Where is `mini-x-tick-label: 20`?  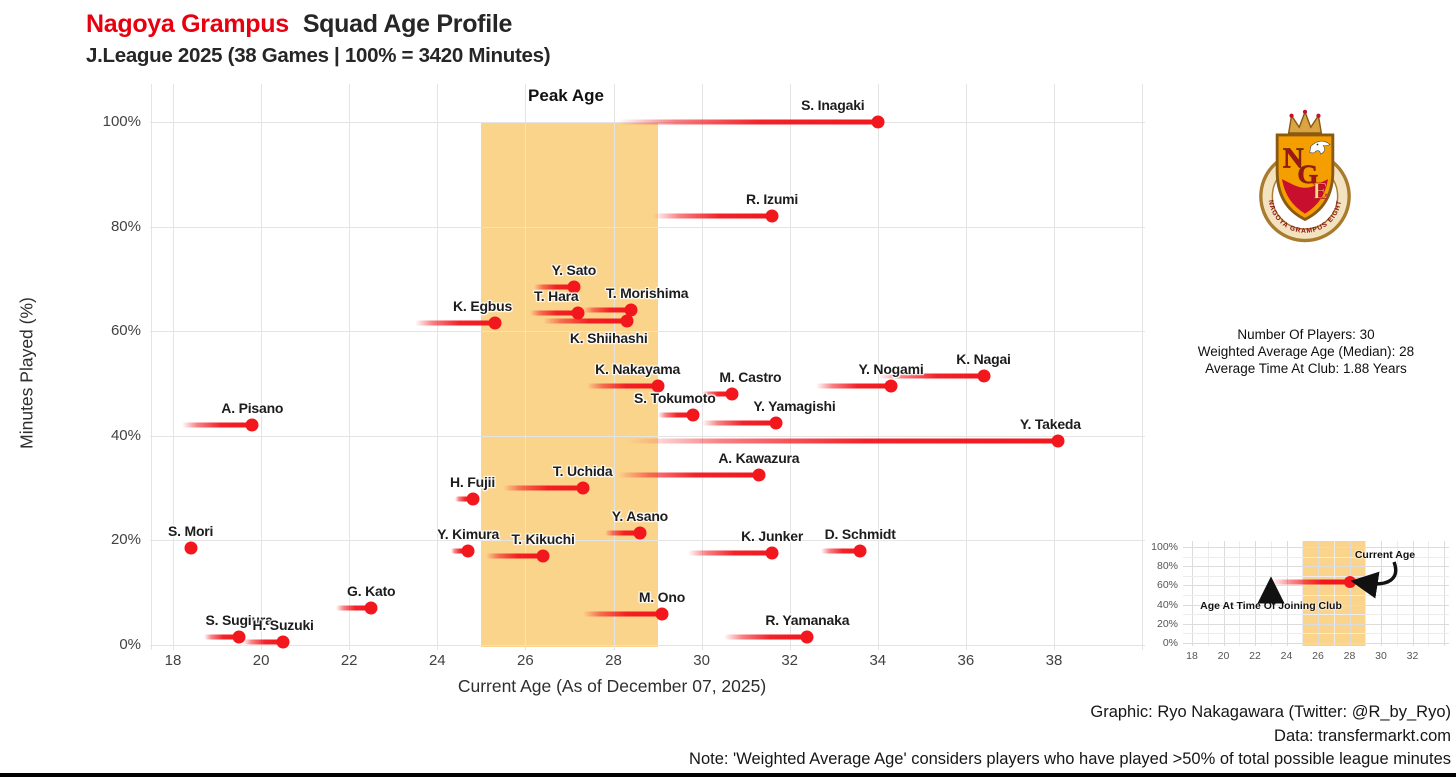 mini-x-tick-label: 20 is located at coordinates (1223, 656).